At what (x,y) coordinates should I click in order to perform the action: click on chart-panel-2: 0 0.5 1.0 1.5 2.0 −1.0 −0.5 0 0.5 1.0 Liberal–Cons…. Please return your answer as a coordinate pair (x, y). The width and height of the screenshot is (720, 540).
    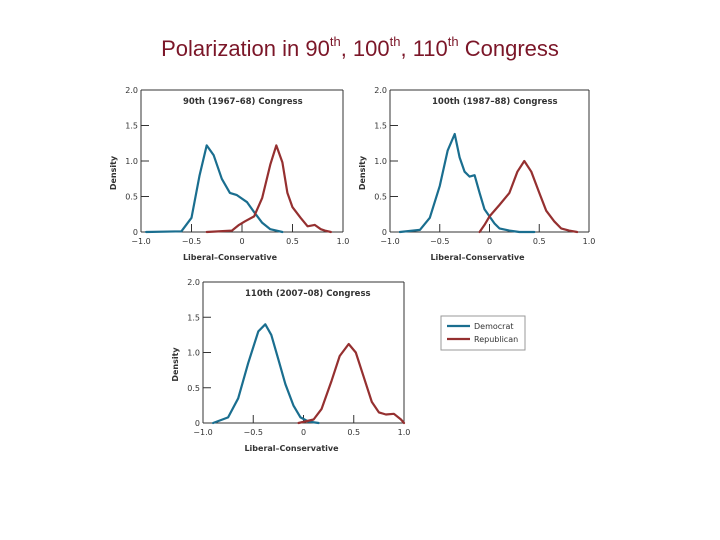
    Looking at the image, I should click on (476, 174).